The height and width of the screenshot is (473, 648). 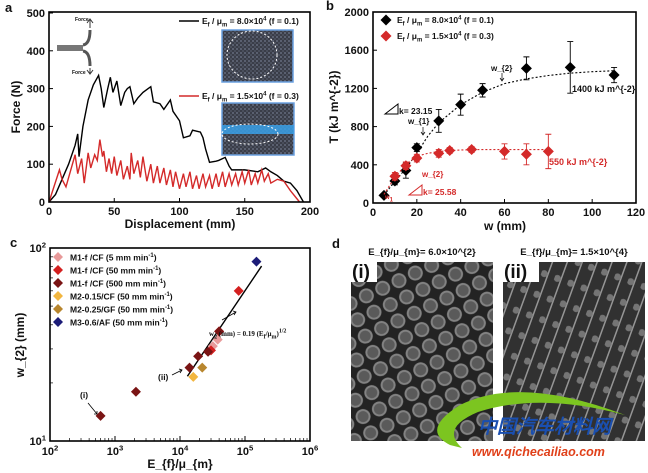 What do you see at coordinates (422, 252) in the screenshot?
I see `sem-image-title-1: E_{f}/μ_{m}= 6.0×10^{2}` at bounding box center [422, 252].